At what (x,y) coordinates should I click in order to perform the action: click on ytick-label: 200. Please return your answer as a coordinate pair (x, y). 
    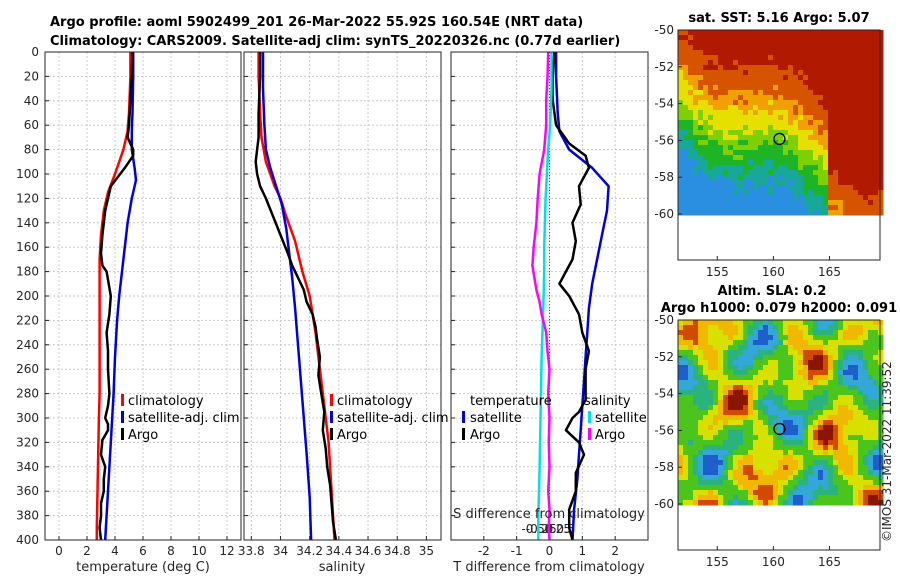
    Looking at the image, I should click on (27, 296).